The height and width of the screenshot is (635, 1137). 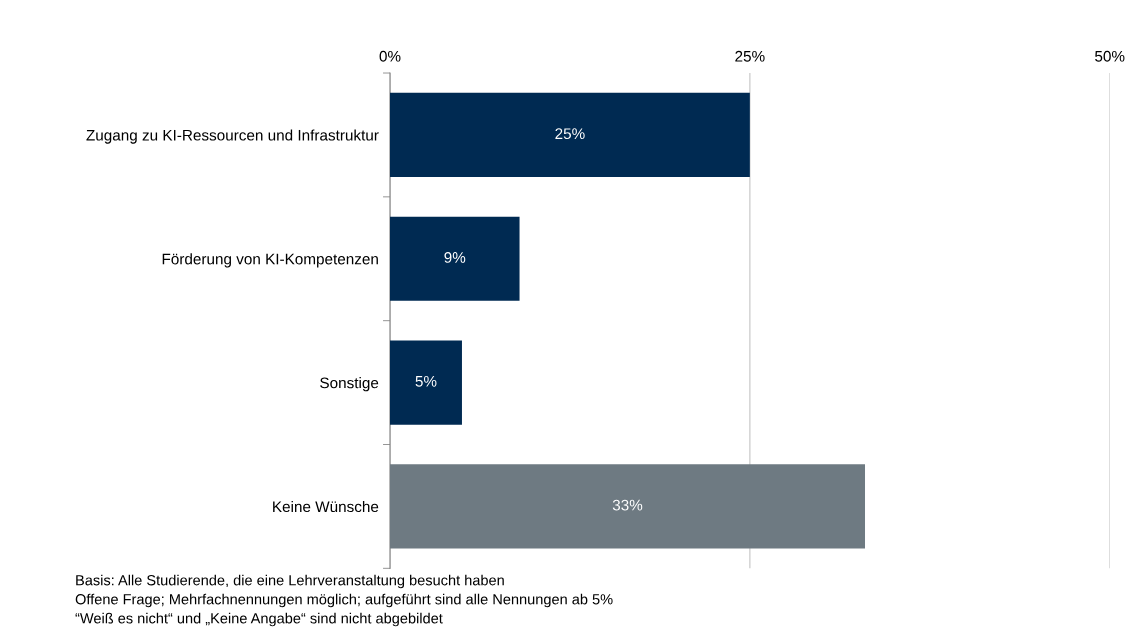 What do you see at coordinates (390, 56) in the screenshot?
I see `x-tick-label: 0%` at bounding box center [390, 56].